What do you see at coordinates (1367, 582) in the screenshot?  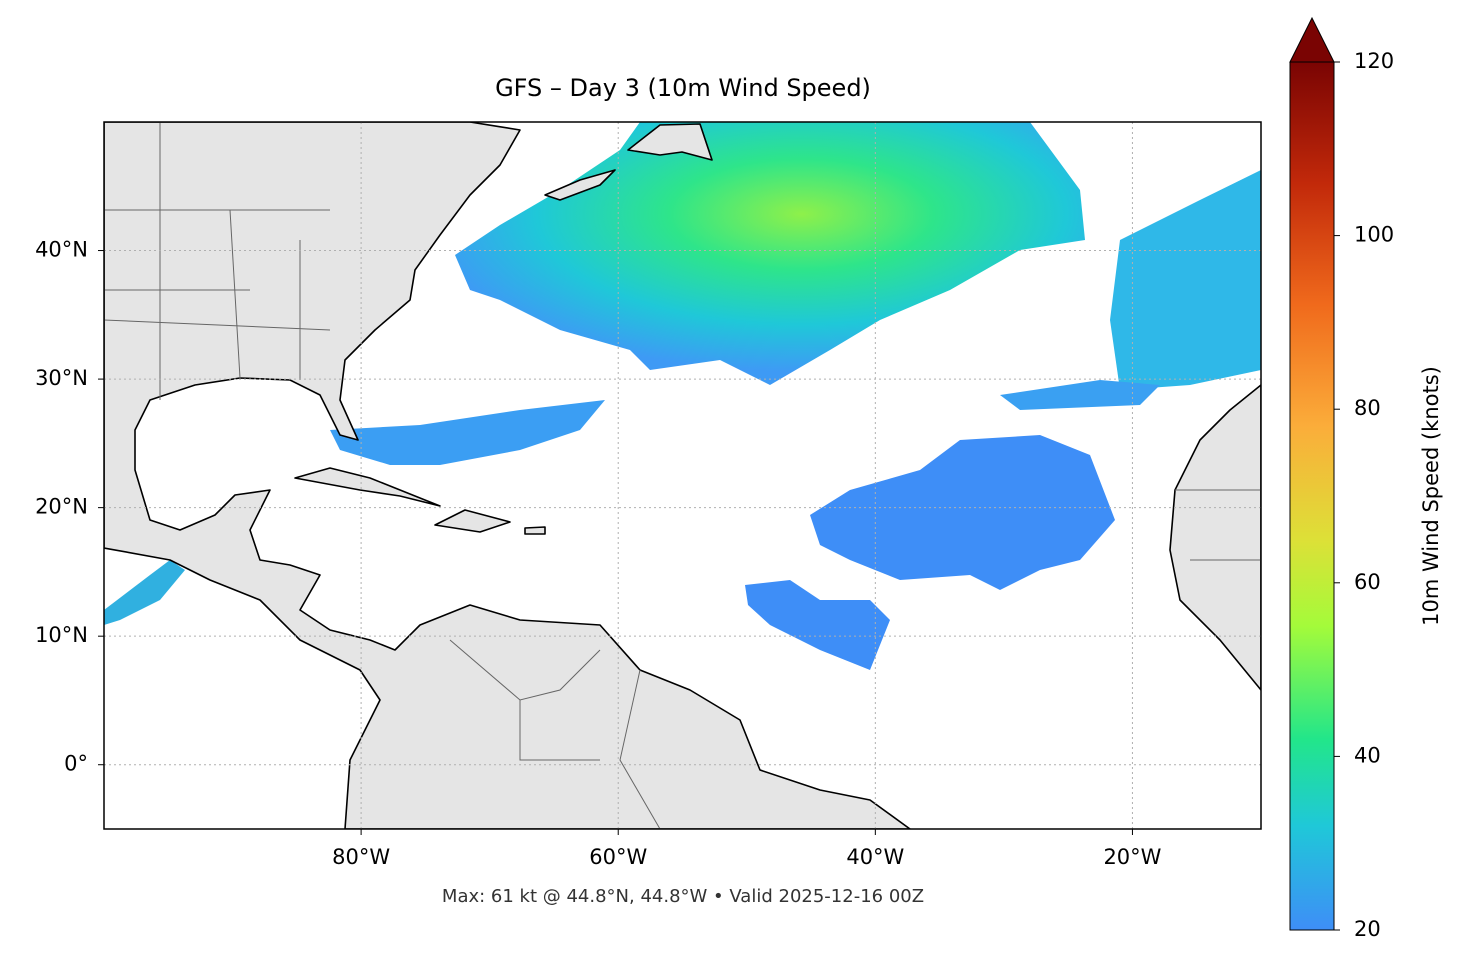 I see `colorbar-tick-label: 60` at bounding box center [1367, 582].